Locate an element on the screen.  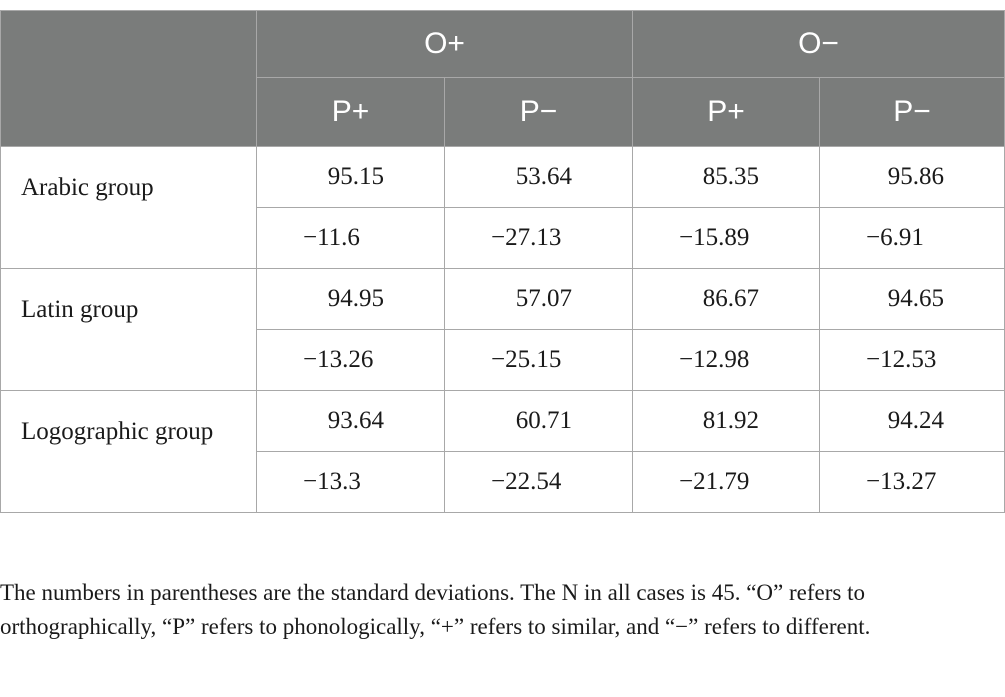
mean-cell: 81.92 is located at coordinates (726, 421).